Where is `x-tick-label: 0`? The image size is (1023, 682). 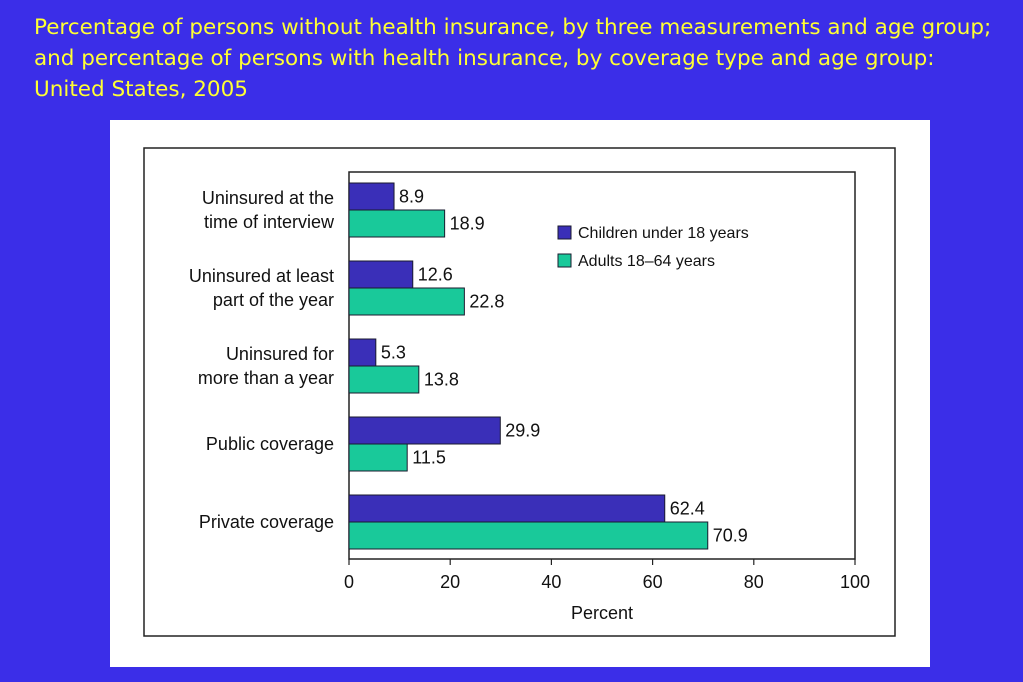
x-tick-label: 0 is located at coordinates (349, 582).